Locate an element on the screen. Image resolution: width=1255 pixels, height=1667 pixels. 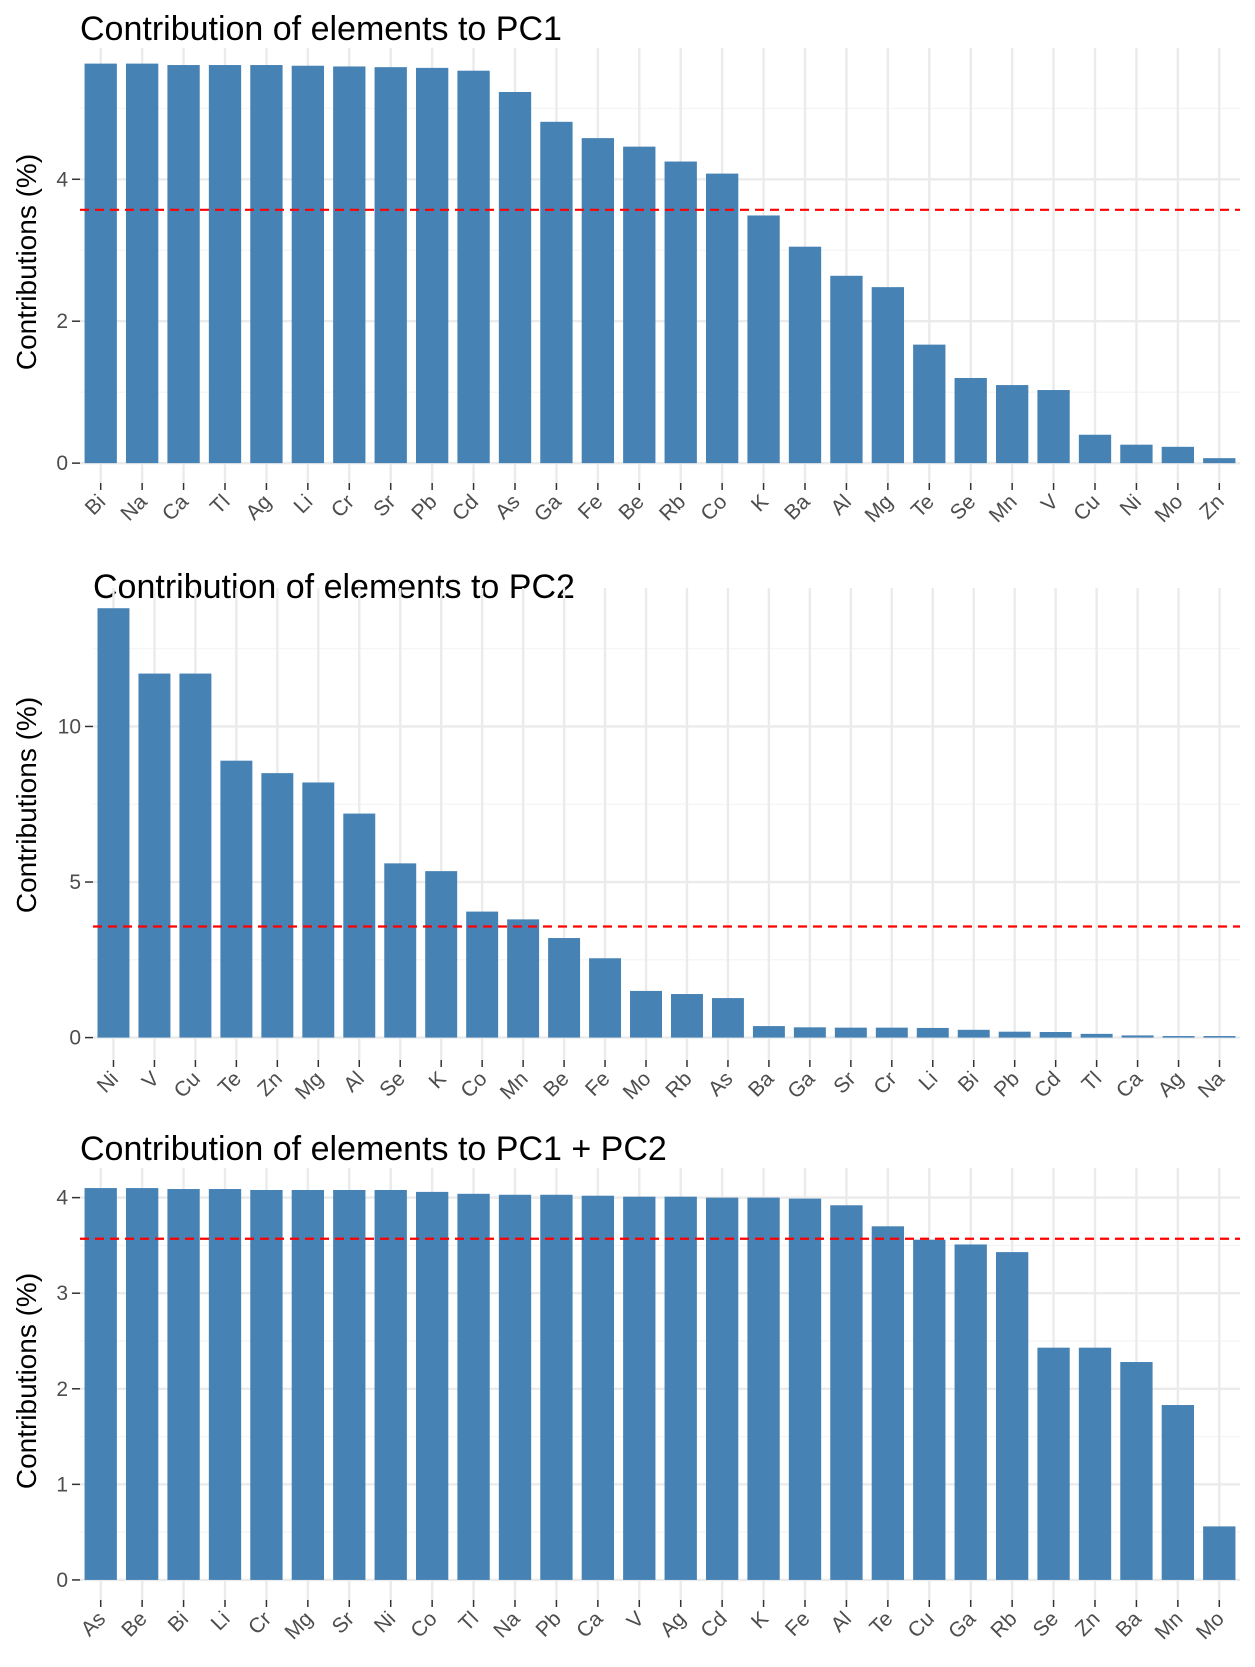
x-tick-label: Ga is located at coordinates (801, 1085).